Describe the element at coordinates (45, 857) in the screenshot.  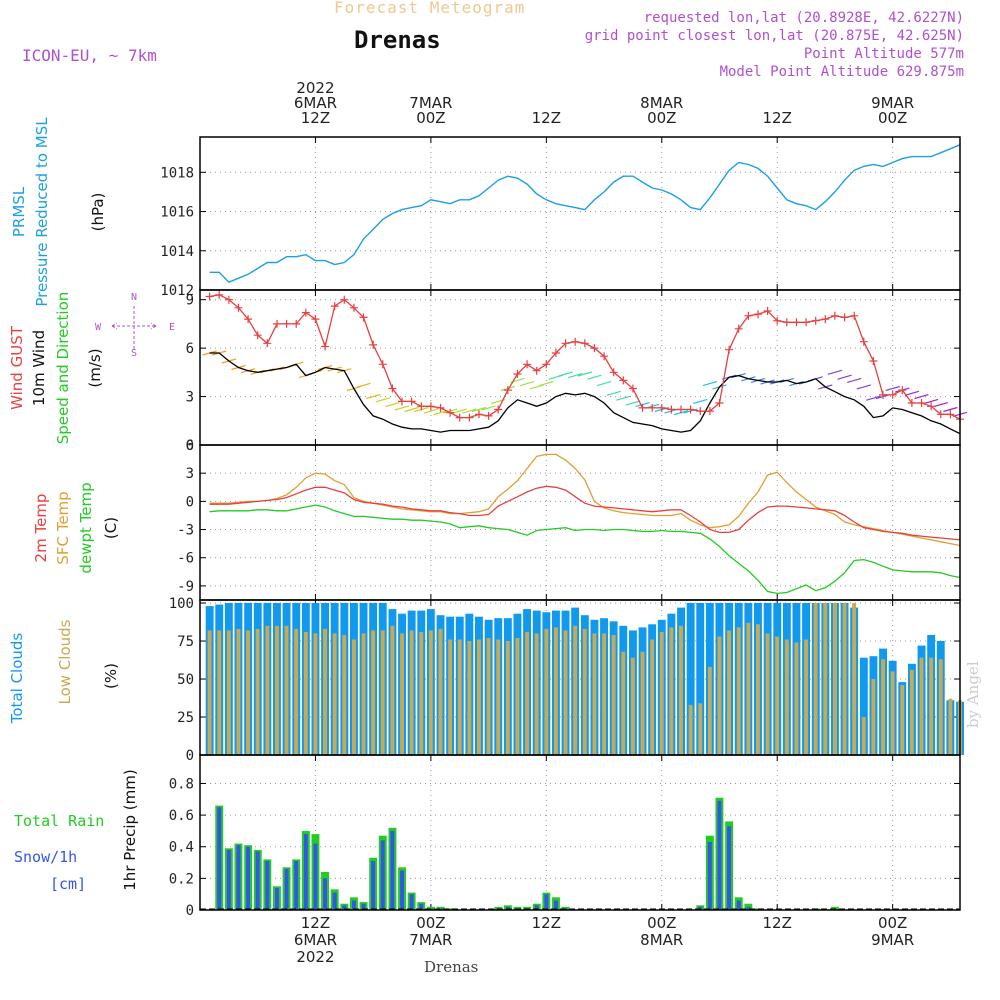
I see `label-snow: Snow/1h` at that location.